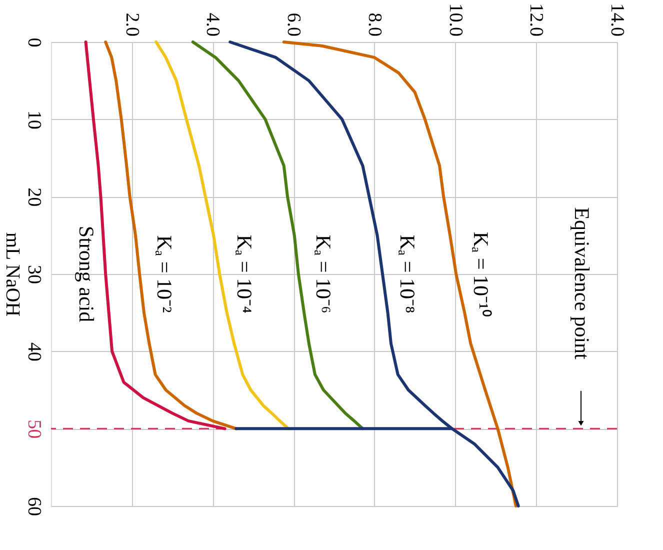  Describe the element at coordinates (34, 352) in the screenshot. I see `y-tick-label: 40` at that location.